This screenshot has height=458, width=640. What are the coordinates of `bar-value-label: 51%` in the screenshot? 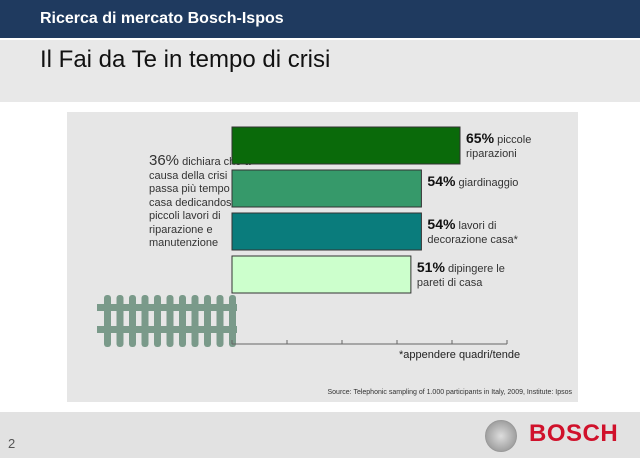 It's located at (430, 267).